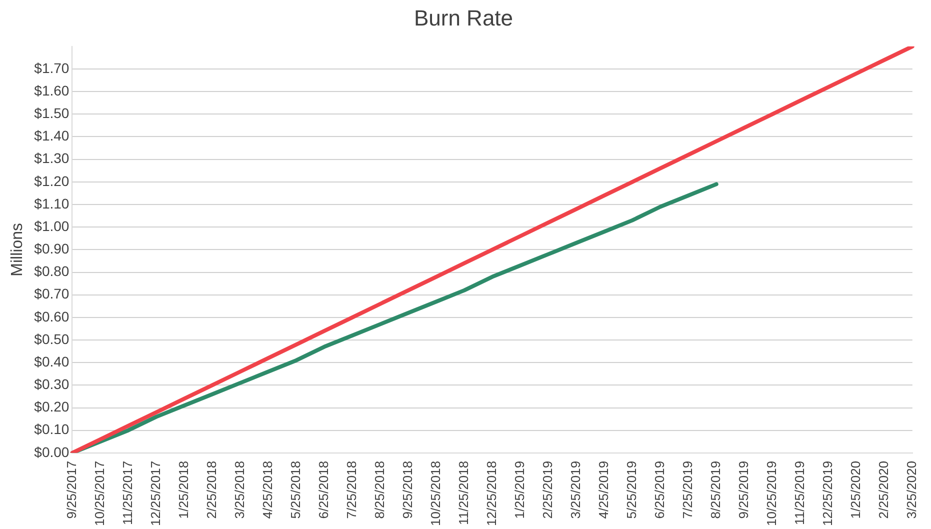 The width and height of the screenshot is (931, 529). Describe the element at coordinates (52, 406) in the screenshot. I see `y-tick-label: $0.20` at that location.